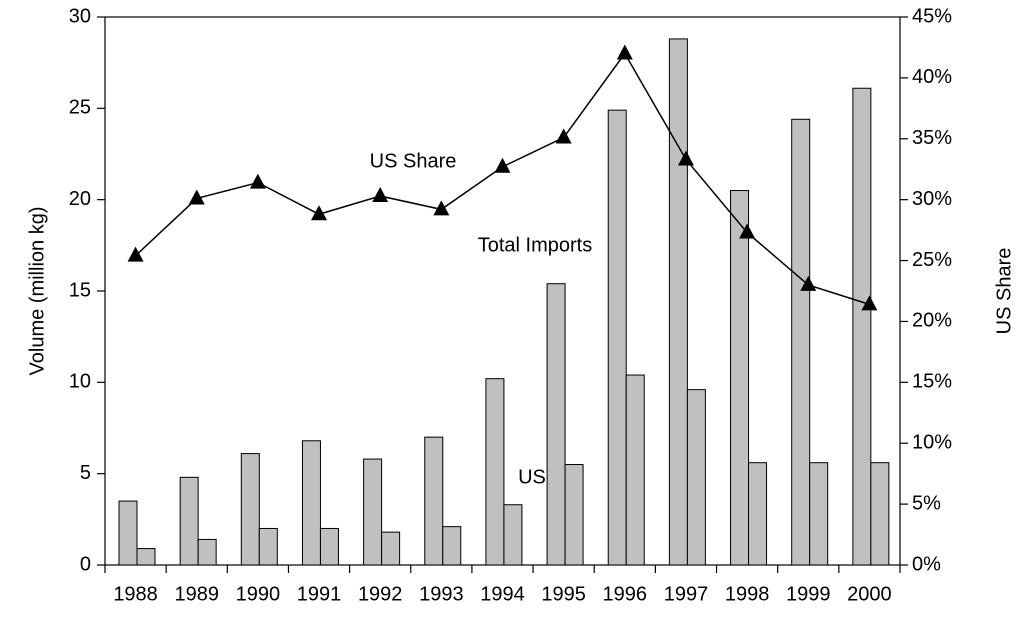 This screenshot has width=1023, height=621. Describe the element at coordinates (926, 503) in the screenshot. I see `y2-tick-label: 5%` at that location.